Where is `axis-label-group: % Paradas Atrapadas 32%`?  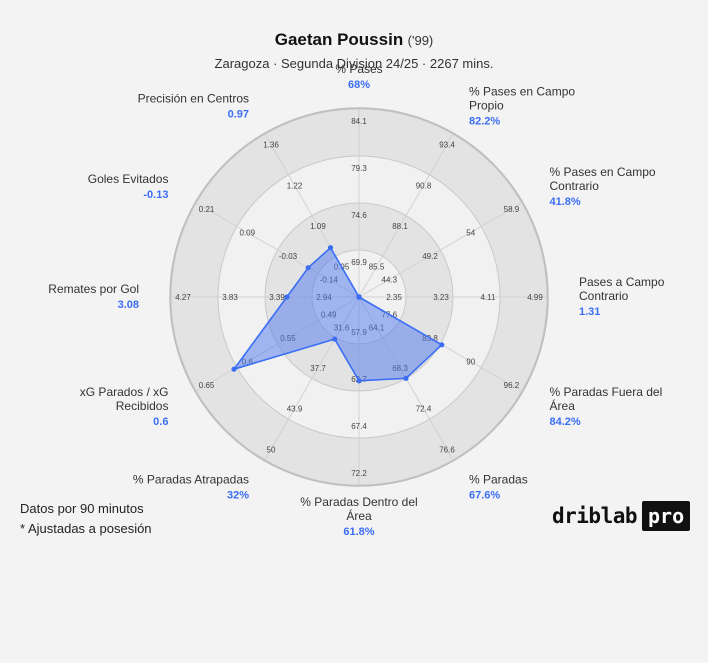 axis-label-group: % Paradas Atrapadas 32% is located at coordinates (191, 487).